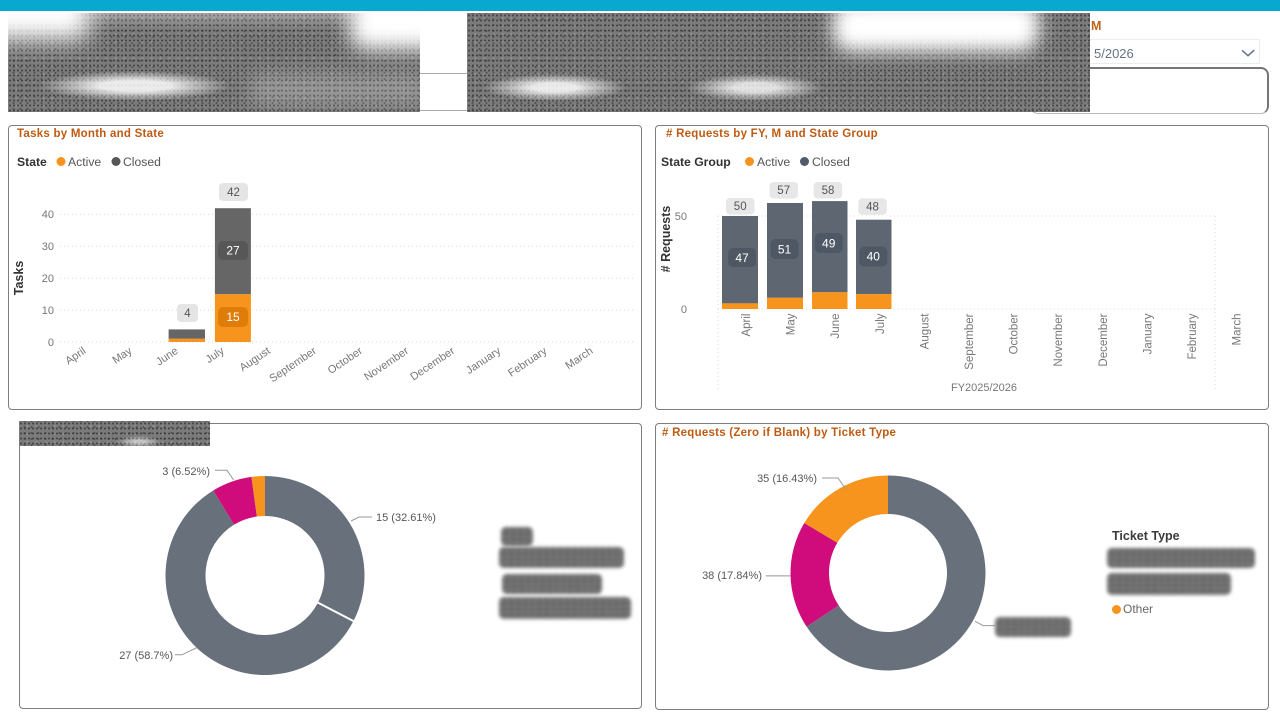 Image resolution: width=1280 pixels, height=720 pixels. Describe the element at coordinates (406, 518) in the screenshot. I see `svg-text: 15 (32.61%)` at that location.